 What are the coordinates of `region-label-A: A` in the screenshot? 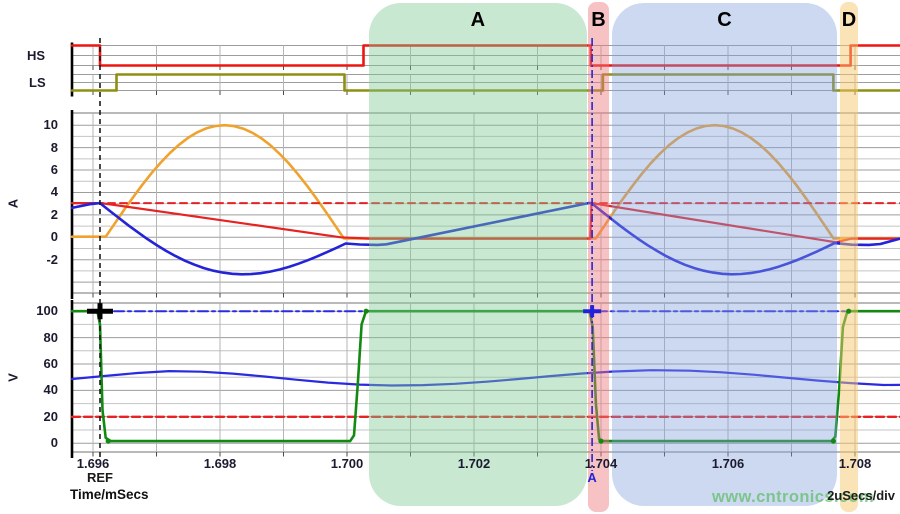 It's located at (478, 20).